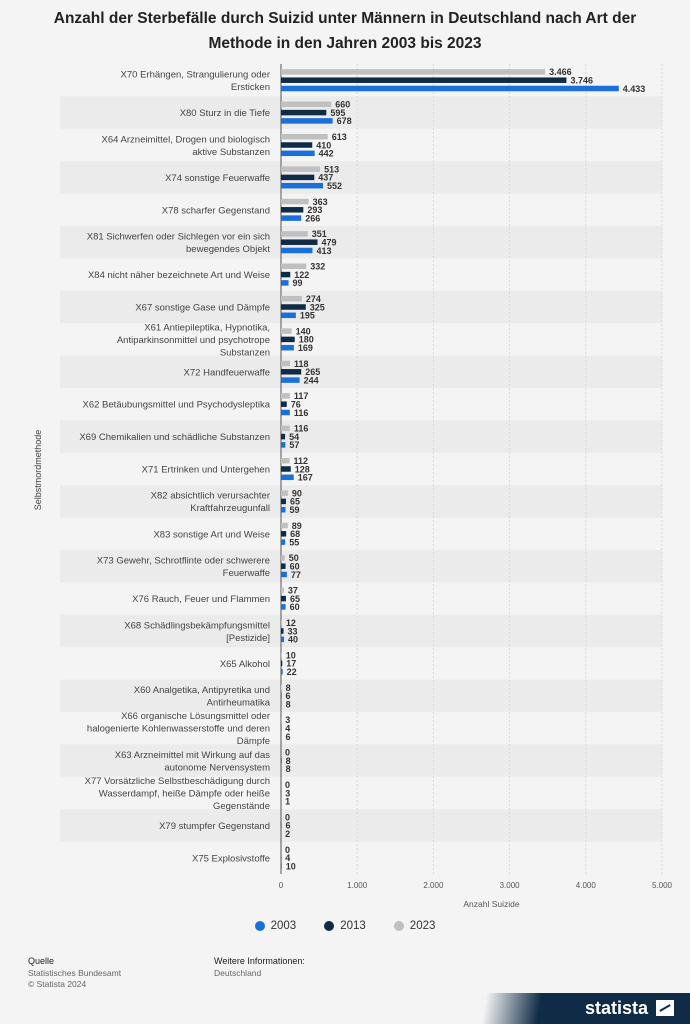 The image size is (690, 1024). Describe the element at coordinates (616, 1007) in the screenshot. I see `brand-name: statista` at that location.